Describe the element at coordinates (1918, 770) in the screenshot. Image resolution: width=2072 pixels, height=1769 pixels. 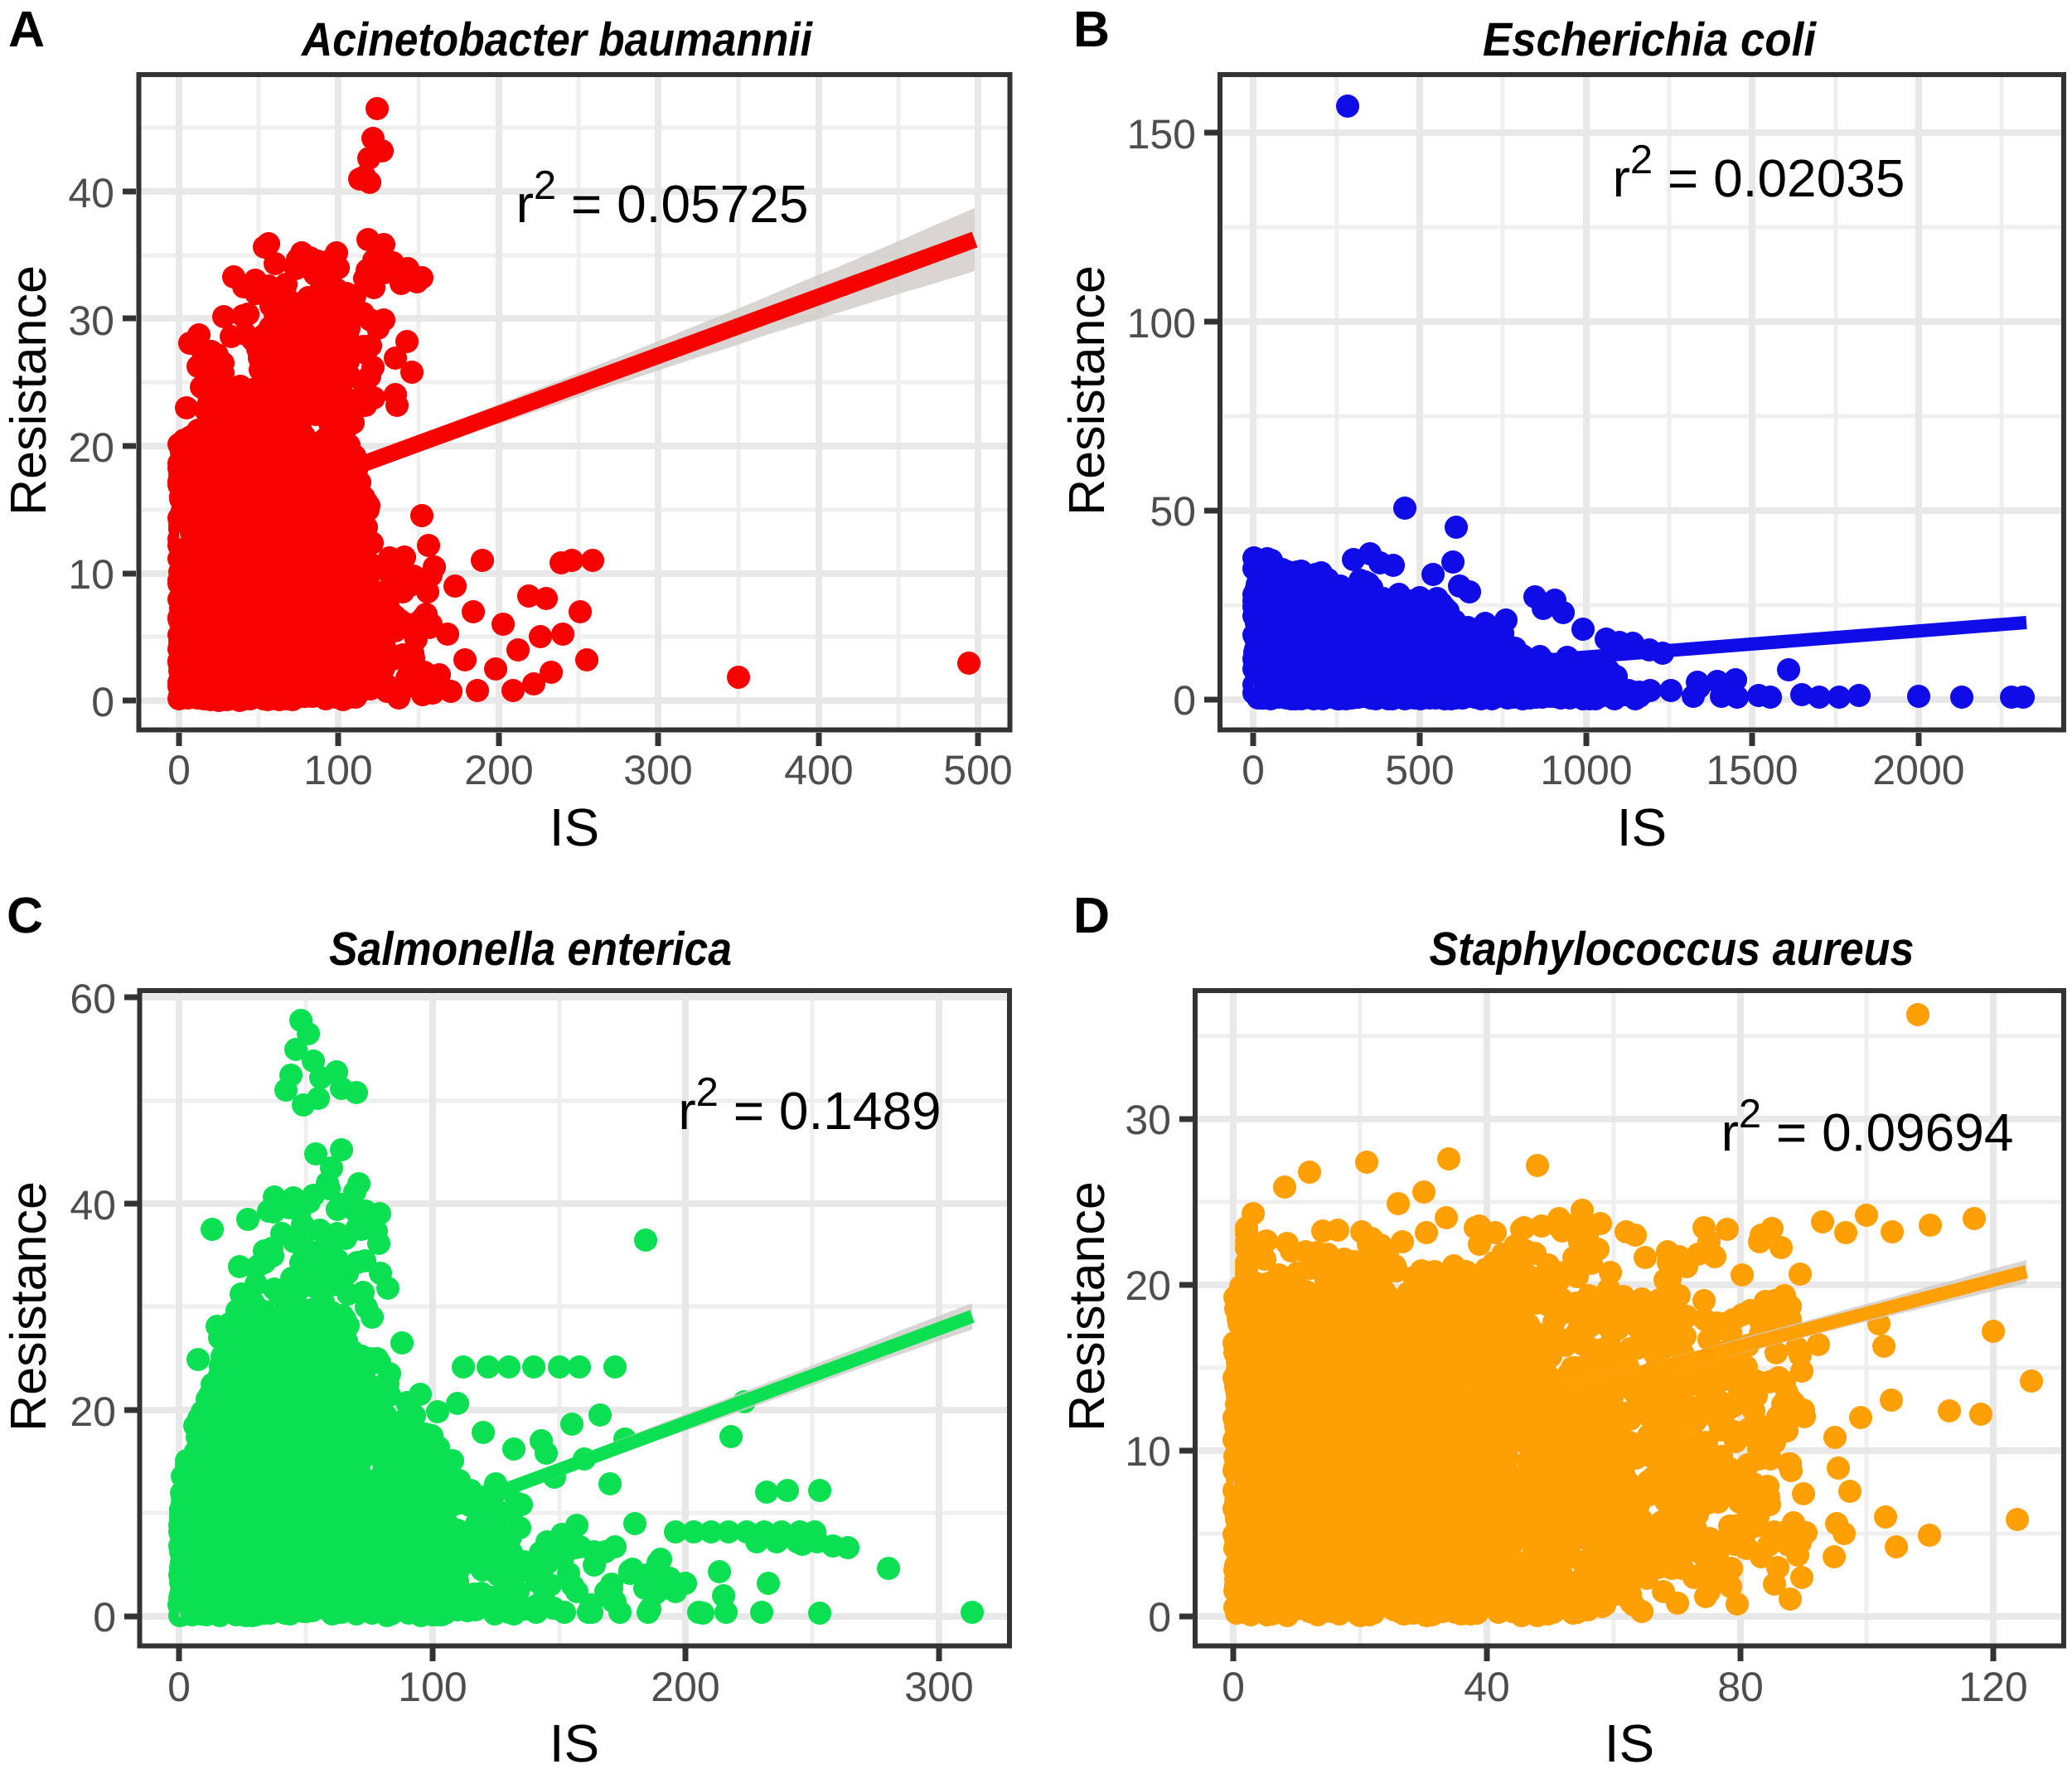
I see `svg-text: 2000` at that location.